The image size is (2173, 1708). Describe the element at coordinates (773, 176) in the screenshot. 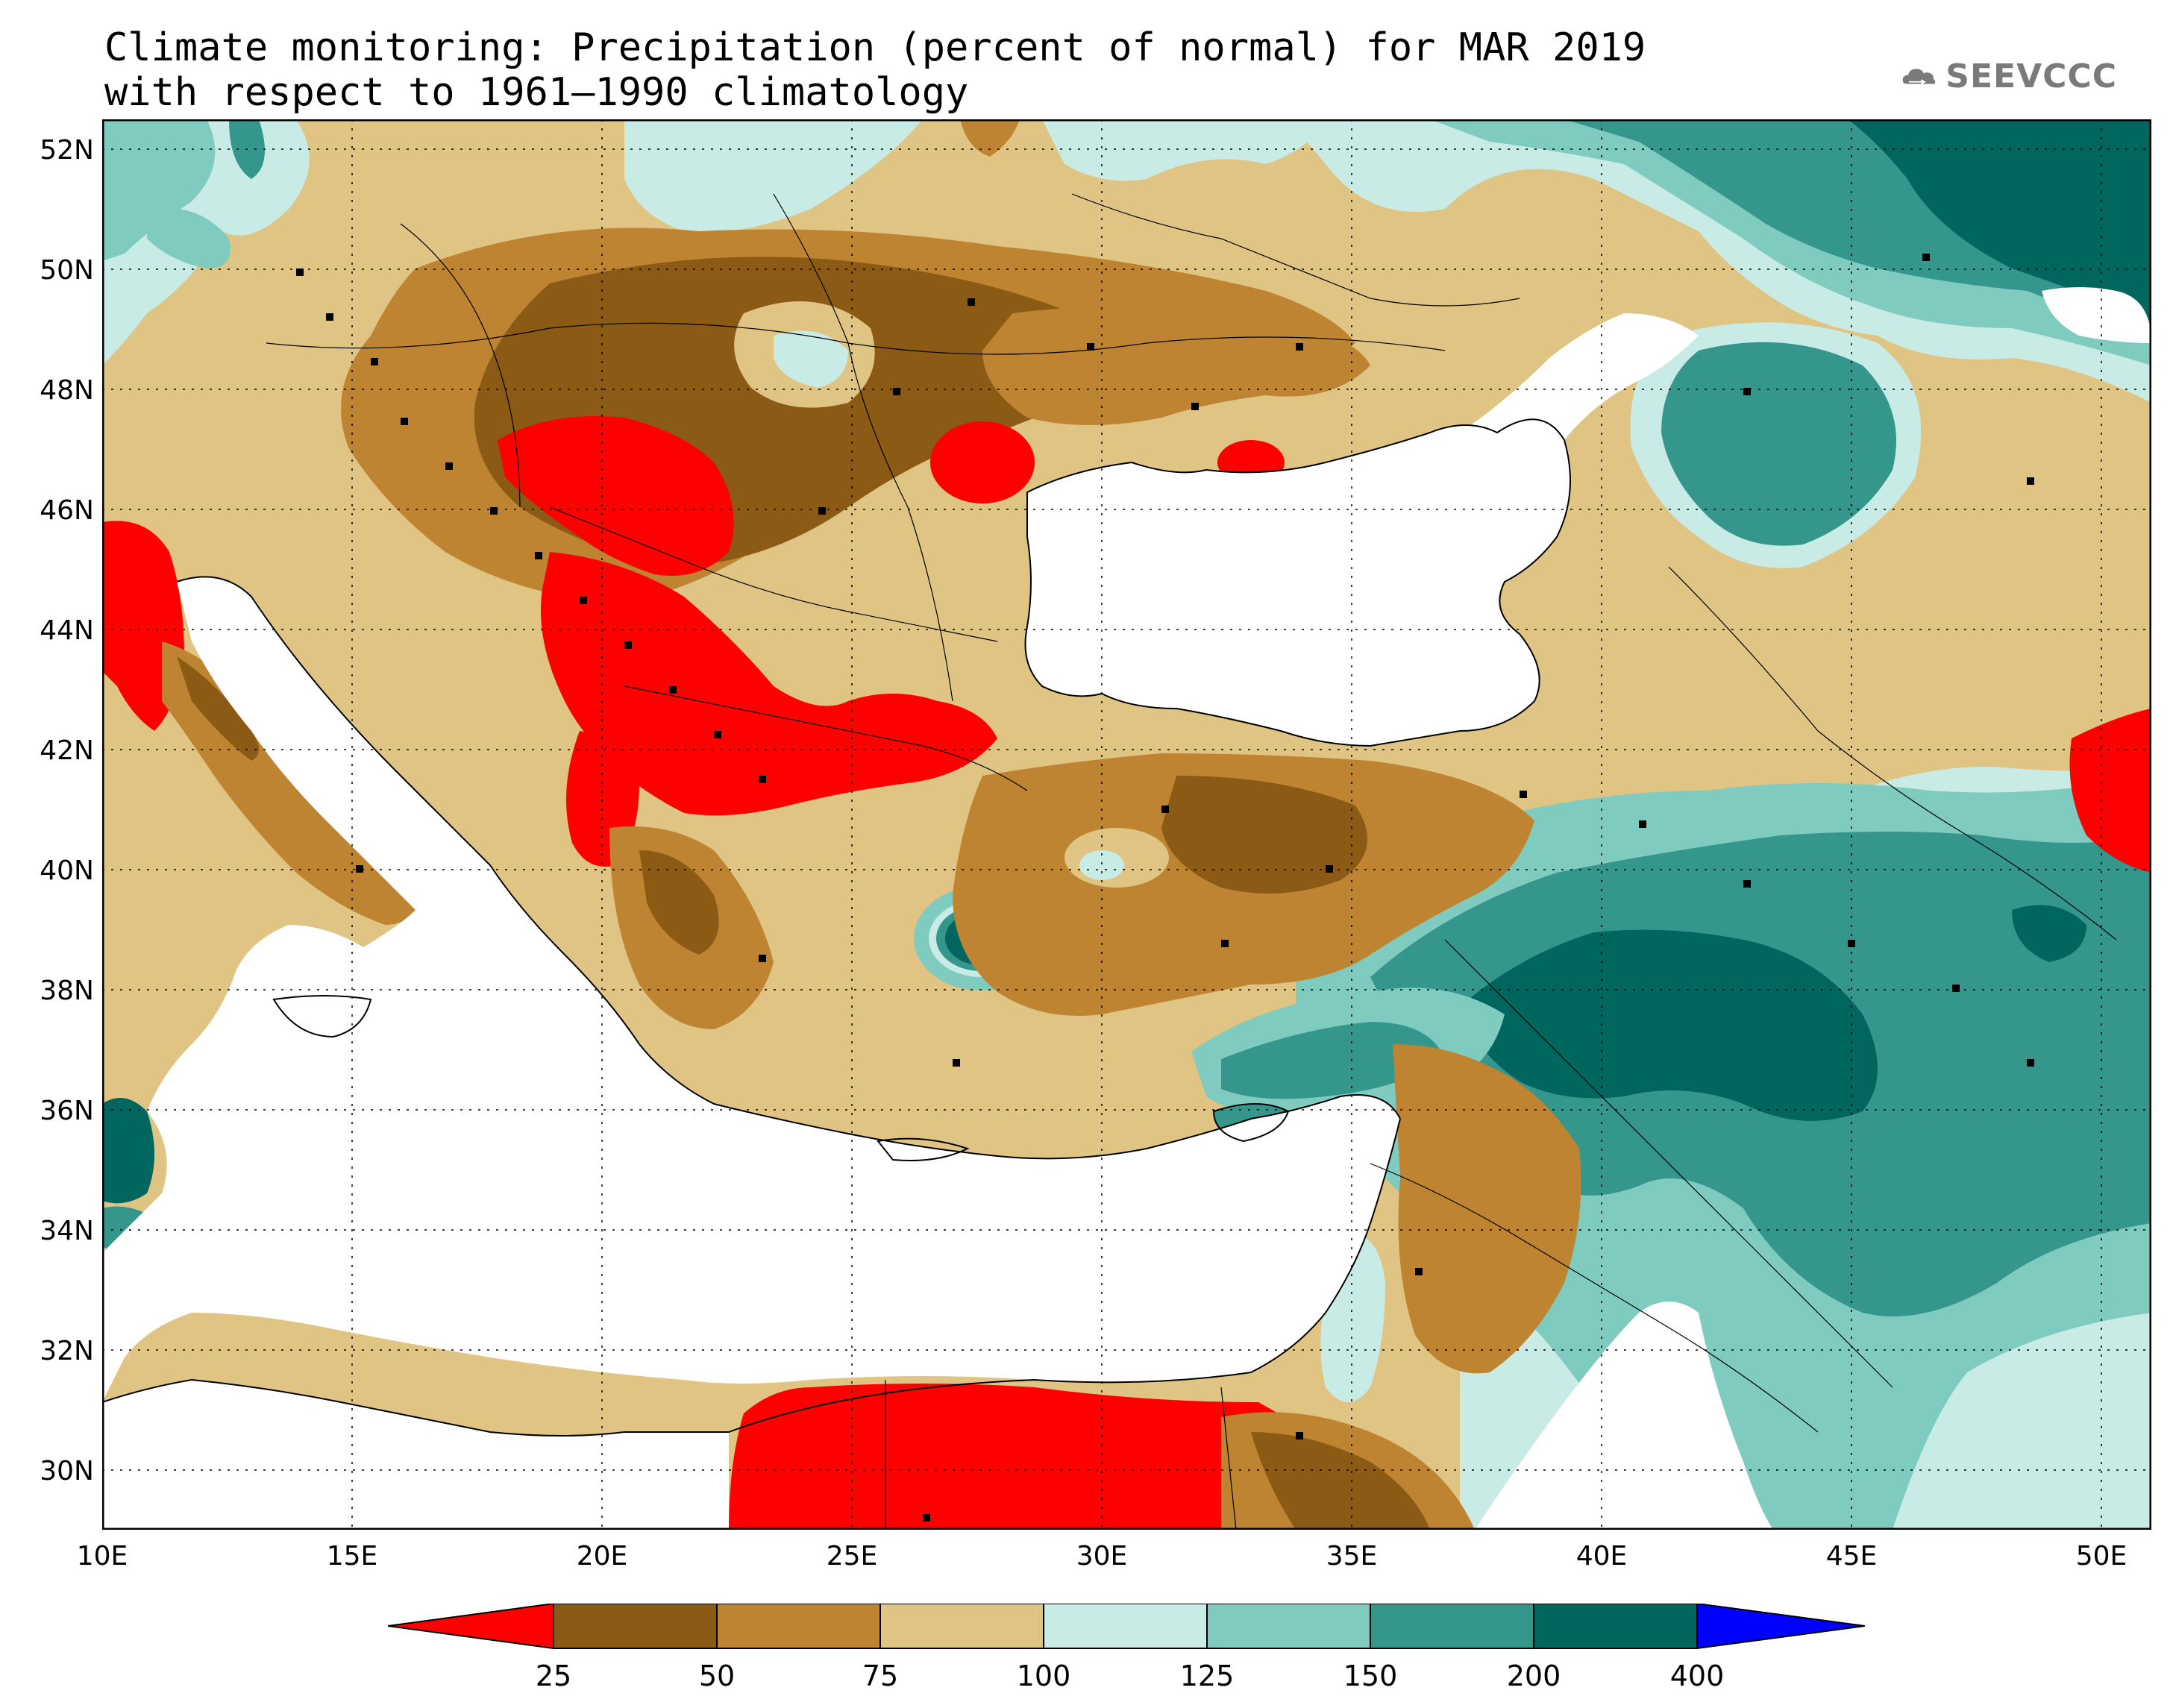

I see `region-north-light` at that location.